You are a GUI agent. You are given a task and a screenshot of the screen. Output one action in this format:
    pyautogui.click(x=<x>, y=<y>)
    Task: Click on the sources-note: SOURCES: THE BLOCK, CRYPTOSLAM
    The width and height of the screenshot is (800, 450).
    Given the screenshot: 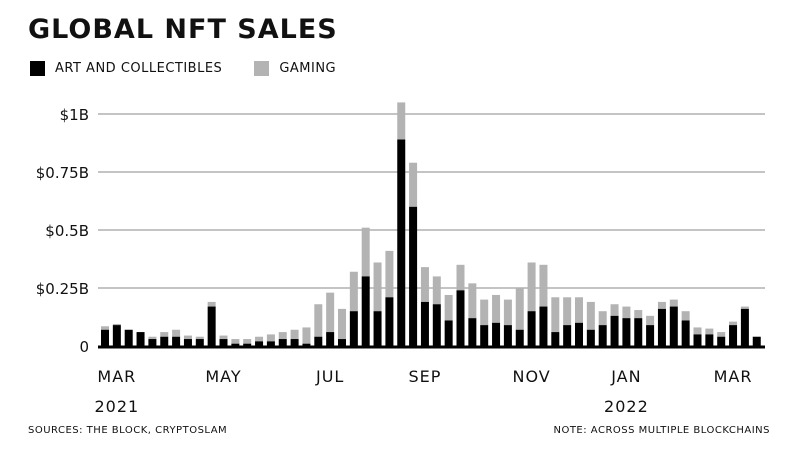 What is the action you would take?
    pyautogui.click(x=128, y=430)
    